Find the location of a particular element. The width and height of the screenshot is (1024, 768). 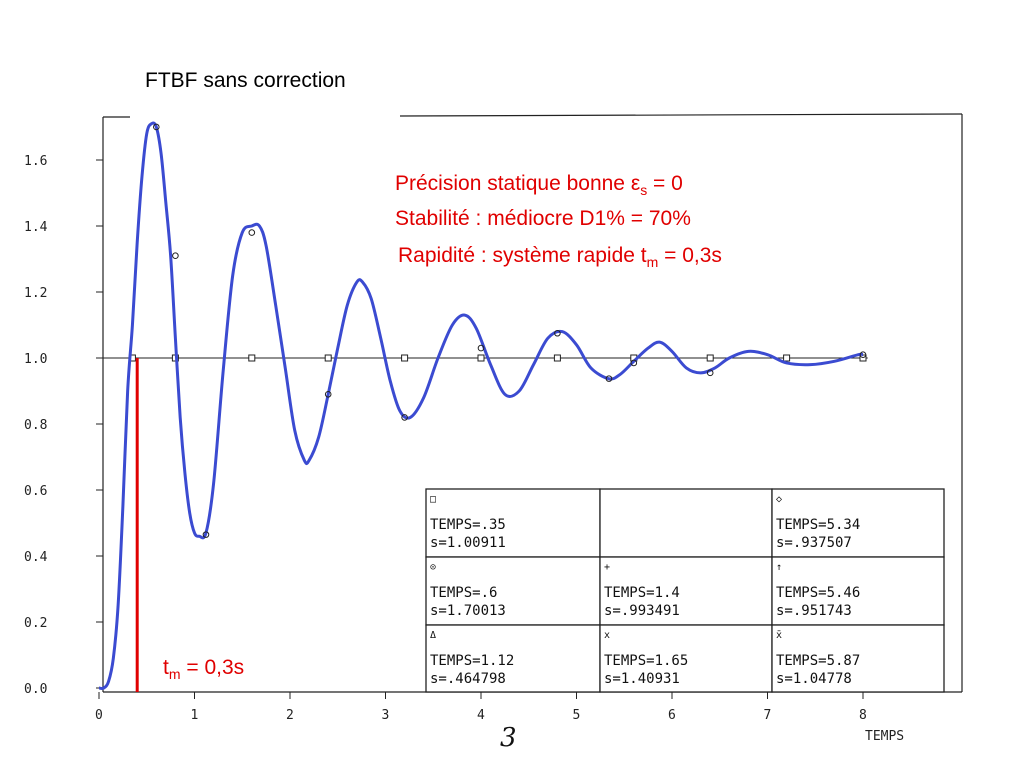

table-cell-symbol: x̄ is located at coordinates (779, 635).